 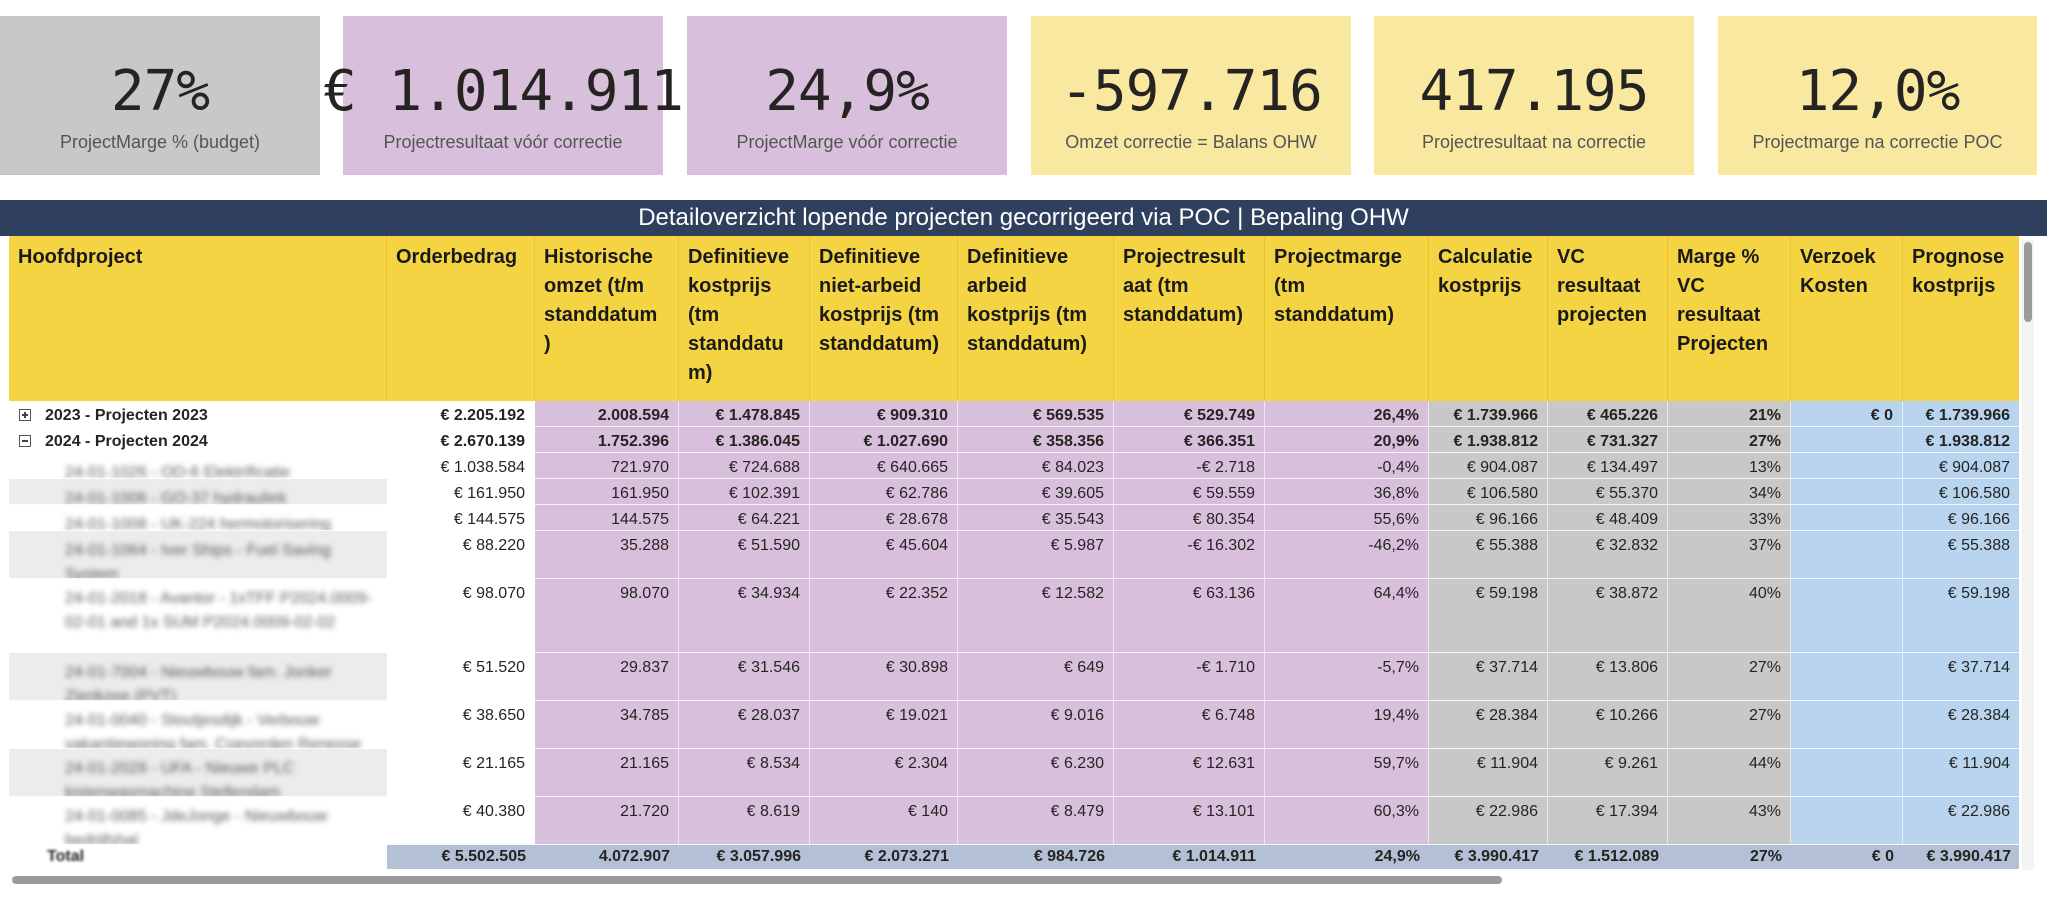 What do you see at coordinates (461, 821) in the screenshot?
I see `table-cell: € 40.380` at bounding box center [461, 821].